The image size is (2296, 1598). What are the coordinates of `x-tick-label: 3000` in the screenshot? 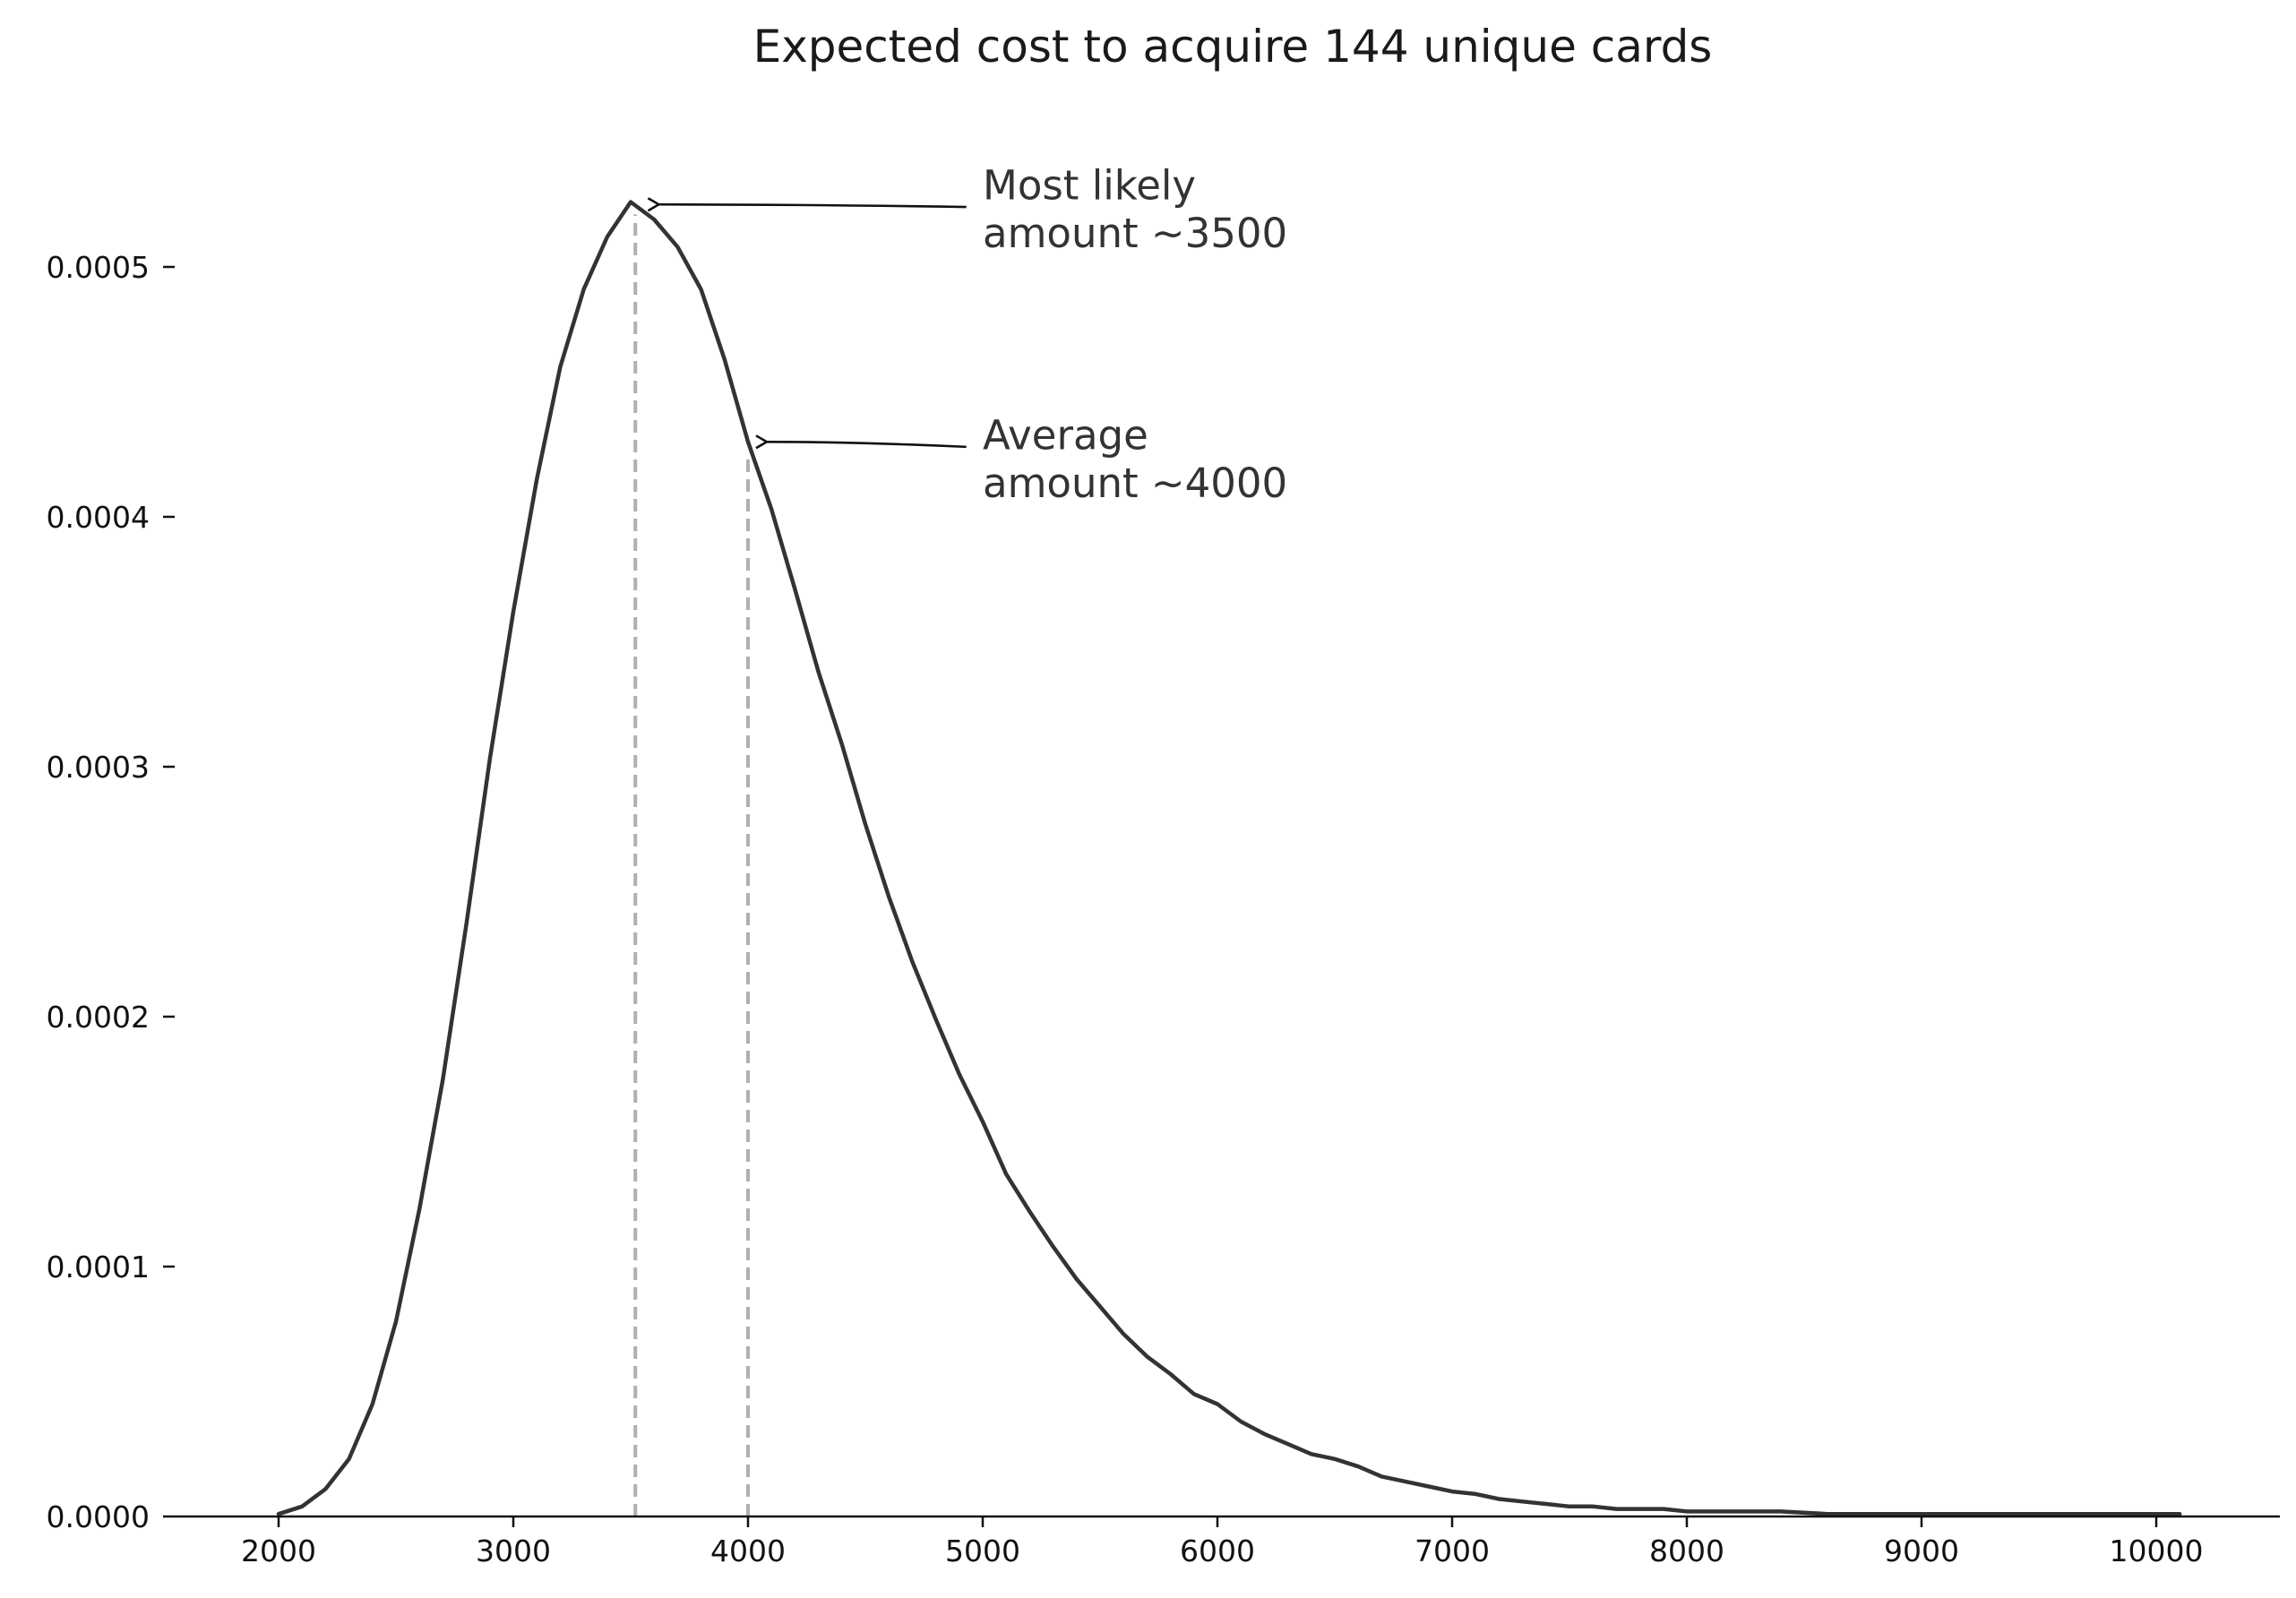 It's located at (513, 1551).